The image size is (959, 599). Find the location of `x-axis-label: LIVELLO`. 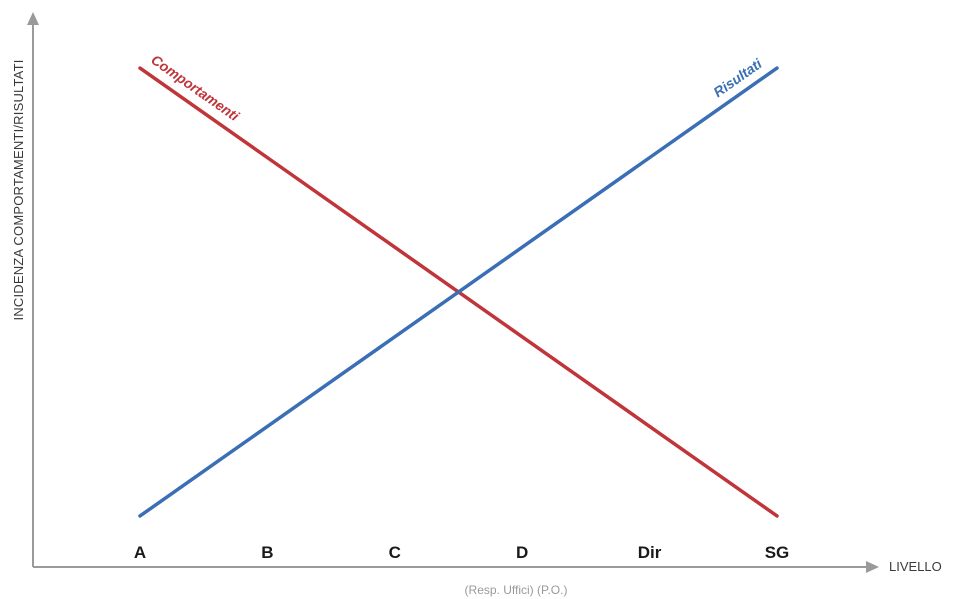

x-axis-label: LIVELLO is located at coordinates (915, 566).